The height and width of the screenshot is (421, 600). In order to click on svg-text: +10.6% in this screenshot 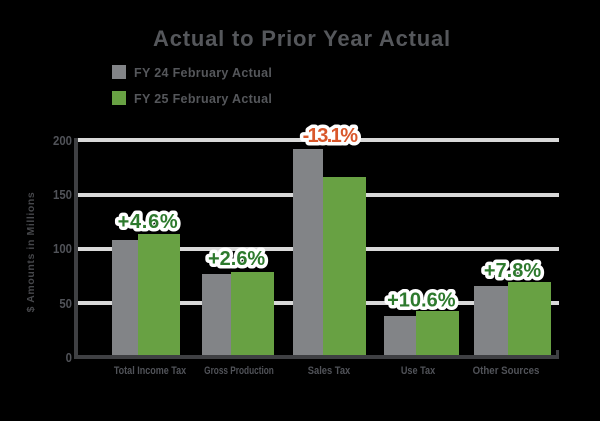, I will do `click(421, 301)`.